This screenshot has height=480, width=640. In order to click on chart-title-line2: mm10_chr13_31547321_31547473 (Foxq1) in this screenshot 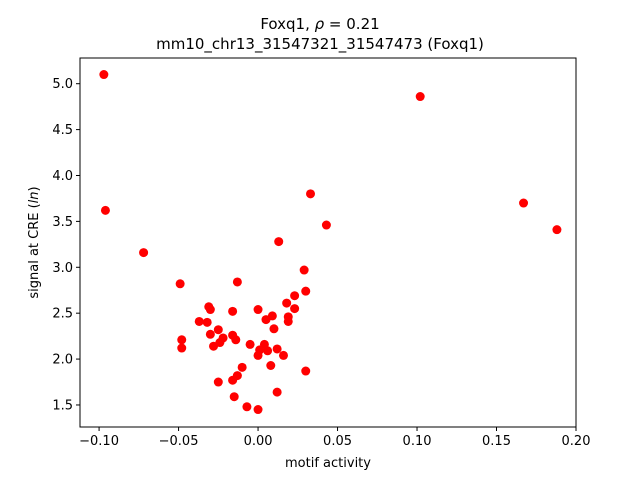, I will do `click(320, 44)`.